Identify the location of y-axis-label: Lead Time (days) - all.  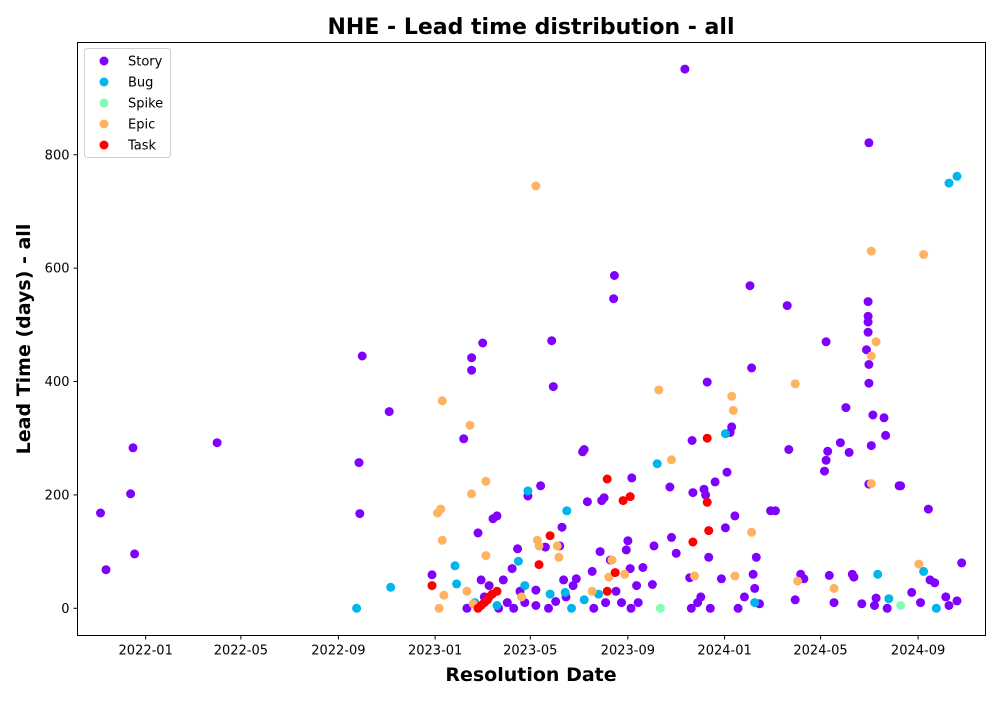
(24, 339).